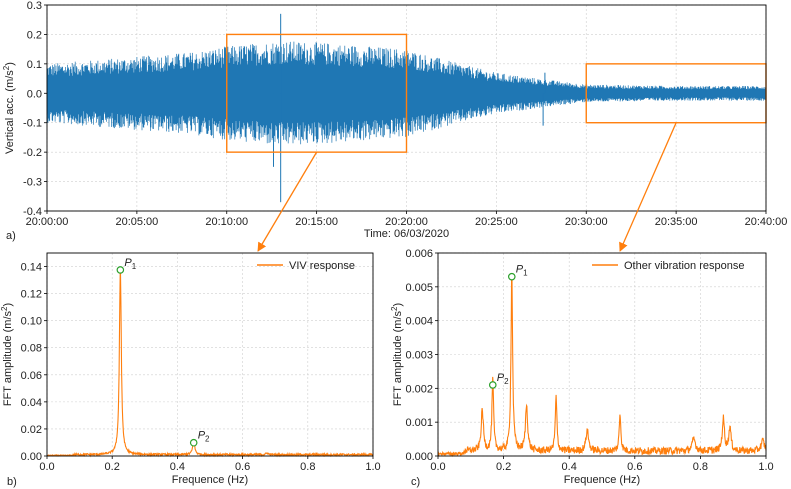 Image resolution: width=791 pixels, height=489 pixels. What do you see at coordinates (766, 222) in the screenshot?
I see `x-tick-label: 20:40:00` at bounding box center [766, 222].